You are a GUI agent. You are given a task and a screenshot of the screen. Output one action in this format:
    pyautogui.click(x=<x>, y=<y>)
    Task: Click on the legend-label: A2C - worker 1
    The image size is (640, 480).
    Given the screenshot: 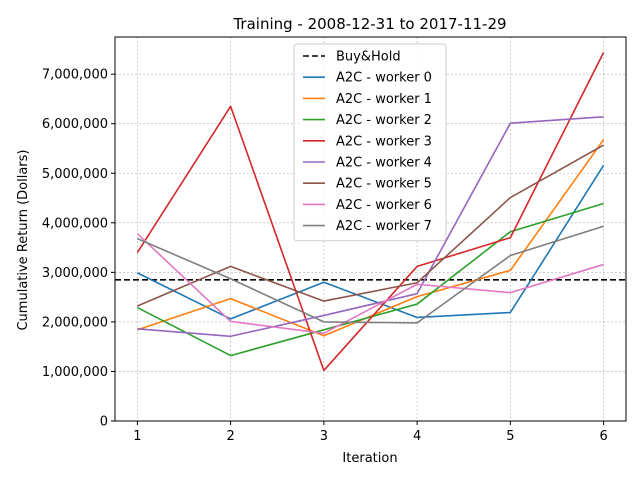 What is the action you would take?
    pyautogui.click(x=384, y=99)
    